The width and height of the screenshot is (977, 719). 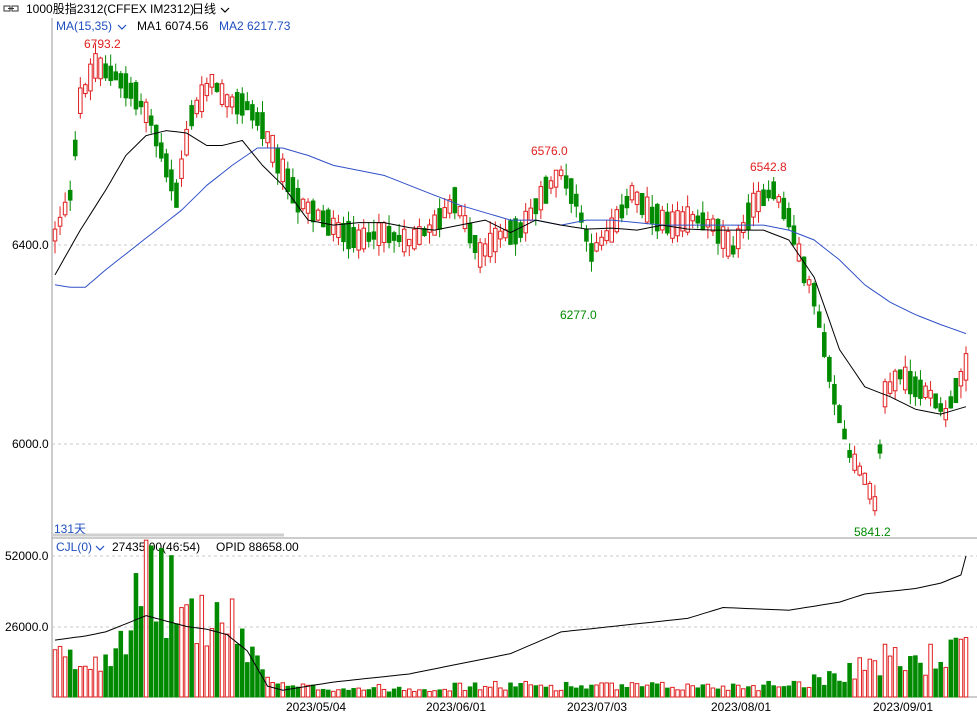 What do you see at coordinates (100, 548) in the screenshot?
I see `cjl-chevron-down-icon` at bounding box center [100, 548].